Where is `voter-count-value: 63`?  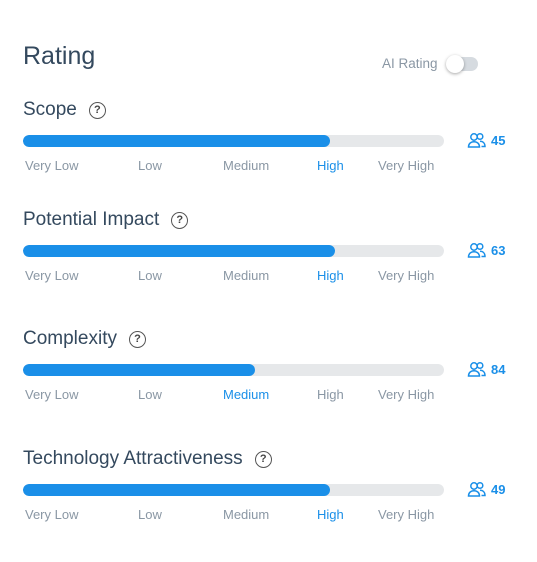
voter-count-value: 63 is located at coordinates (498, 250).